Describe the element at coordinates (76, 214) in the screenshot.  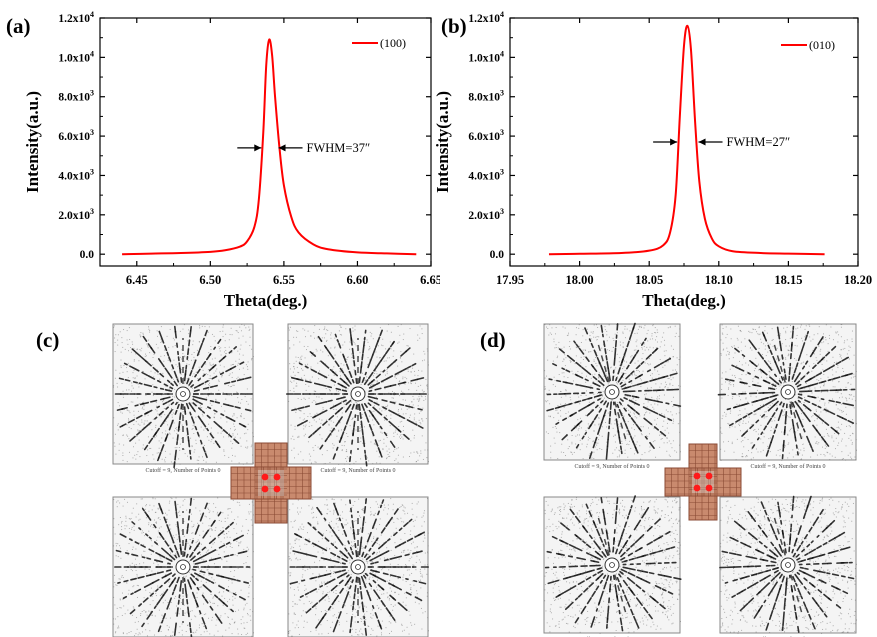
I see `y-tick-label: 2.0x10³` at that location.